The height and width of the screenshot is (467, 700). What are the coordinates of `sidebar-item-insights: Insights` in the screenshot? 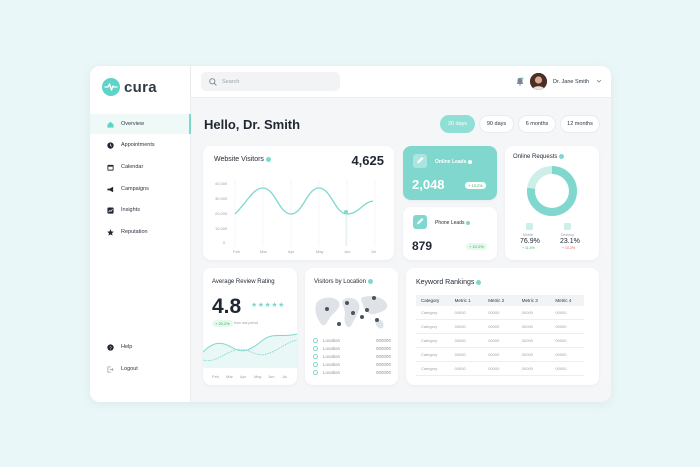 It's located at (140, 210).